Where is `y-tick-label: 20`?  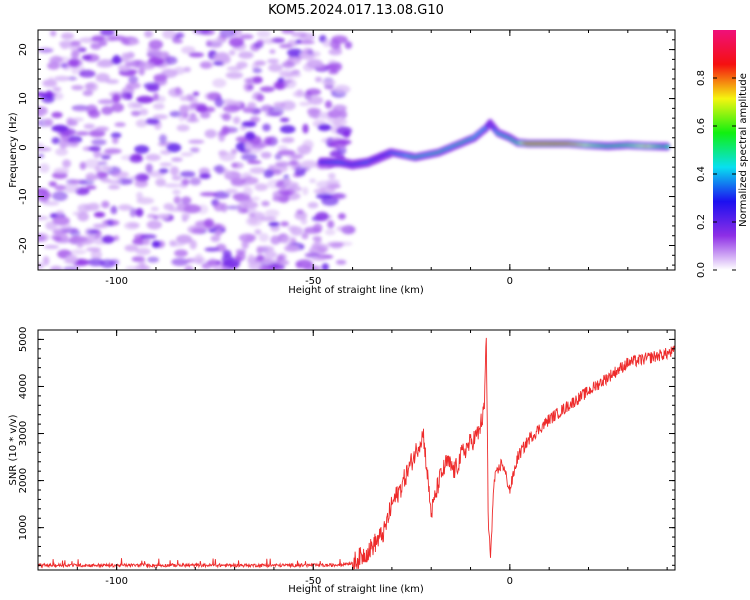 y-tick-label: 20 is located at coordinates (23, 49).